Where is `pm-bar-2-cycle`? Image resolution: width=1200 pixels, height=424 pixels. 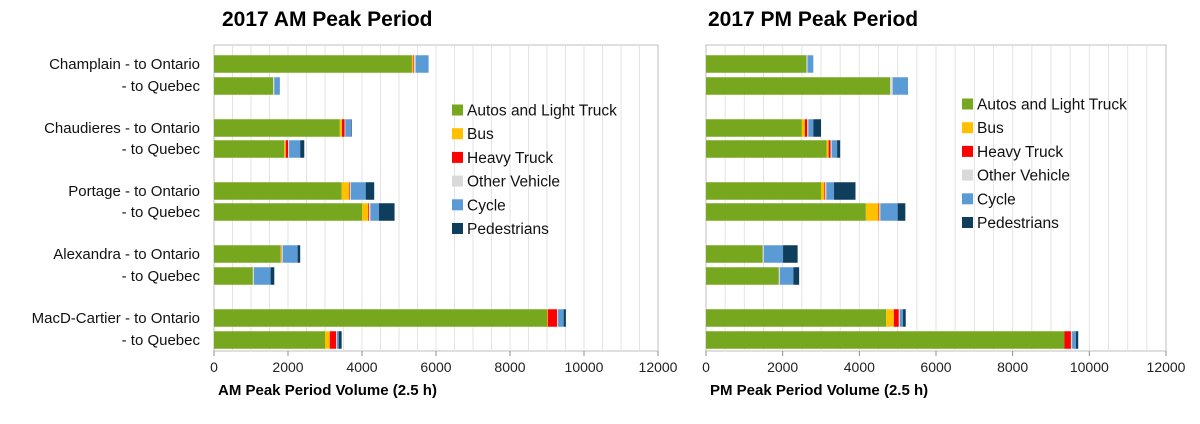
pm-bar-2-cycle is located at coordinates (900, 86).